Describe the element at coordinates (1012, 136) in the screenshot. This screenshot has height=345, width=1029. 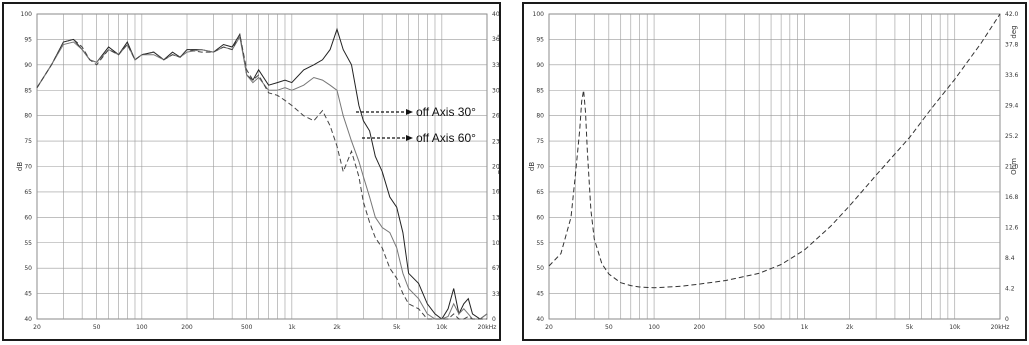
I see `y2-tick-label: 25.2` at that location.